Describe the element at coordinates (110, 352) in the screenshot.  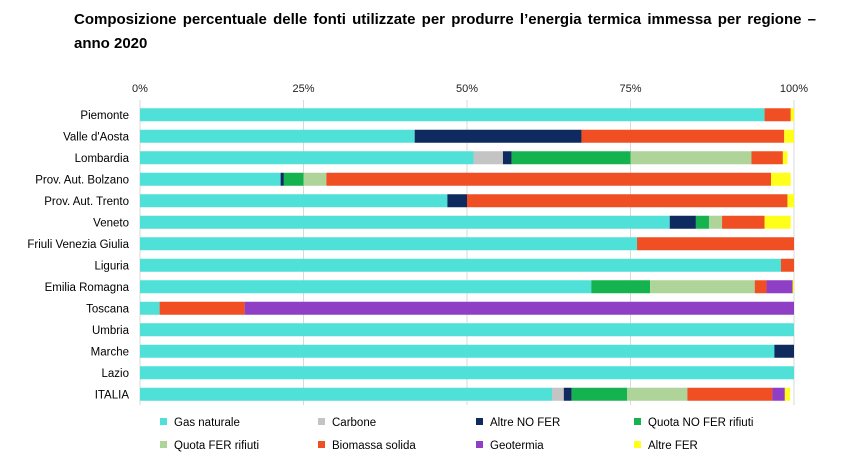
I see `category-label: Marche` at that location.